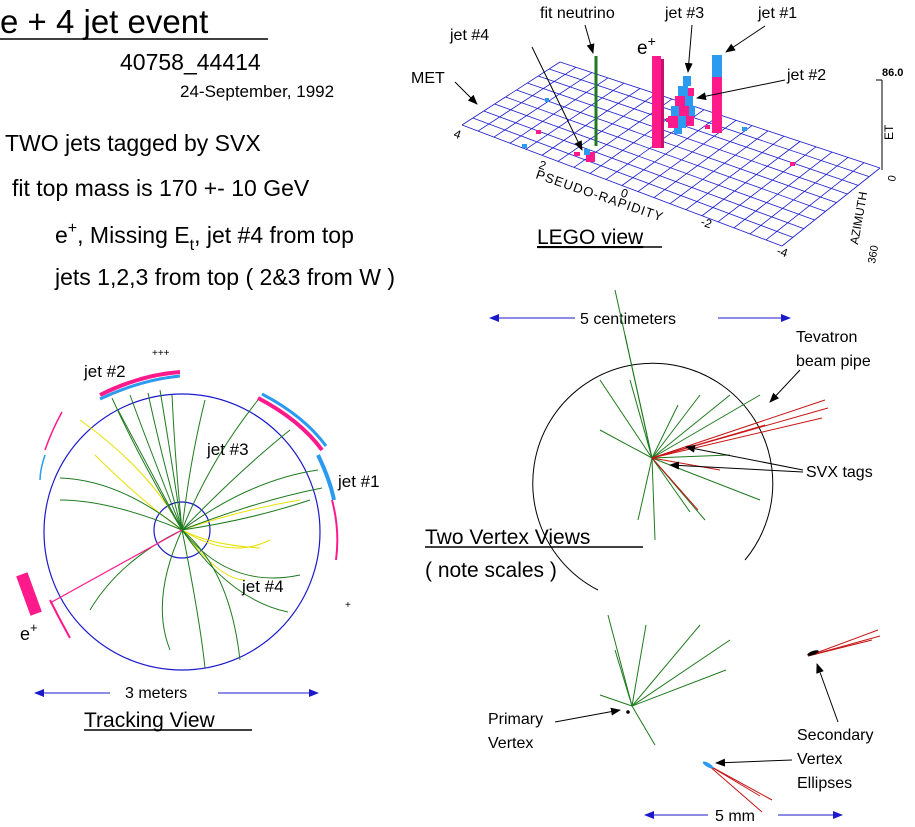  Describe the element at coordinates (190, 500) in the screenshot. I see `soft-tracks` at that location.